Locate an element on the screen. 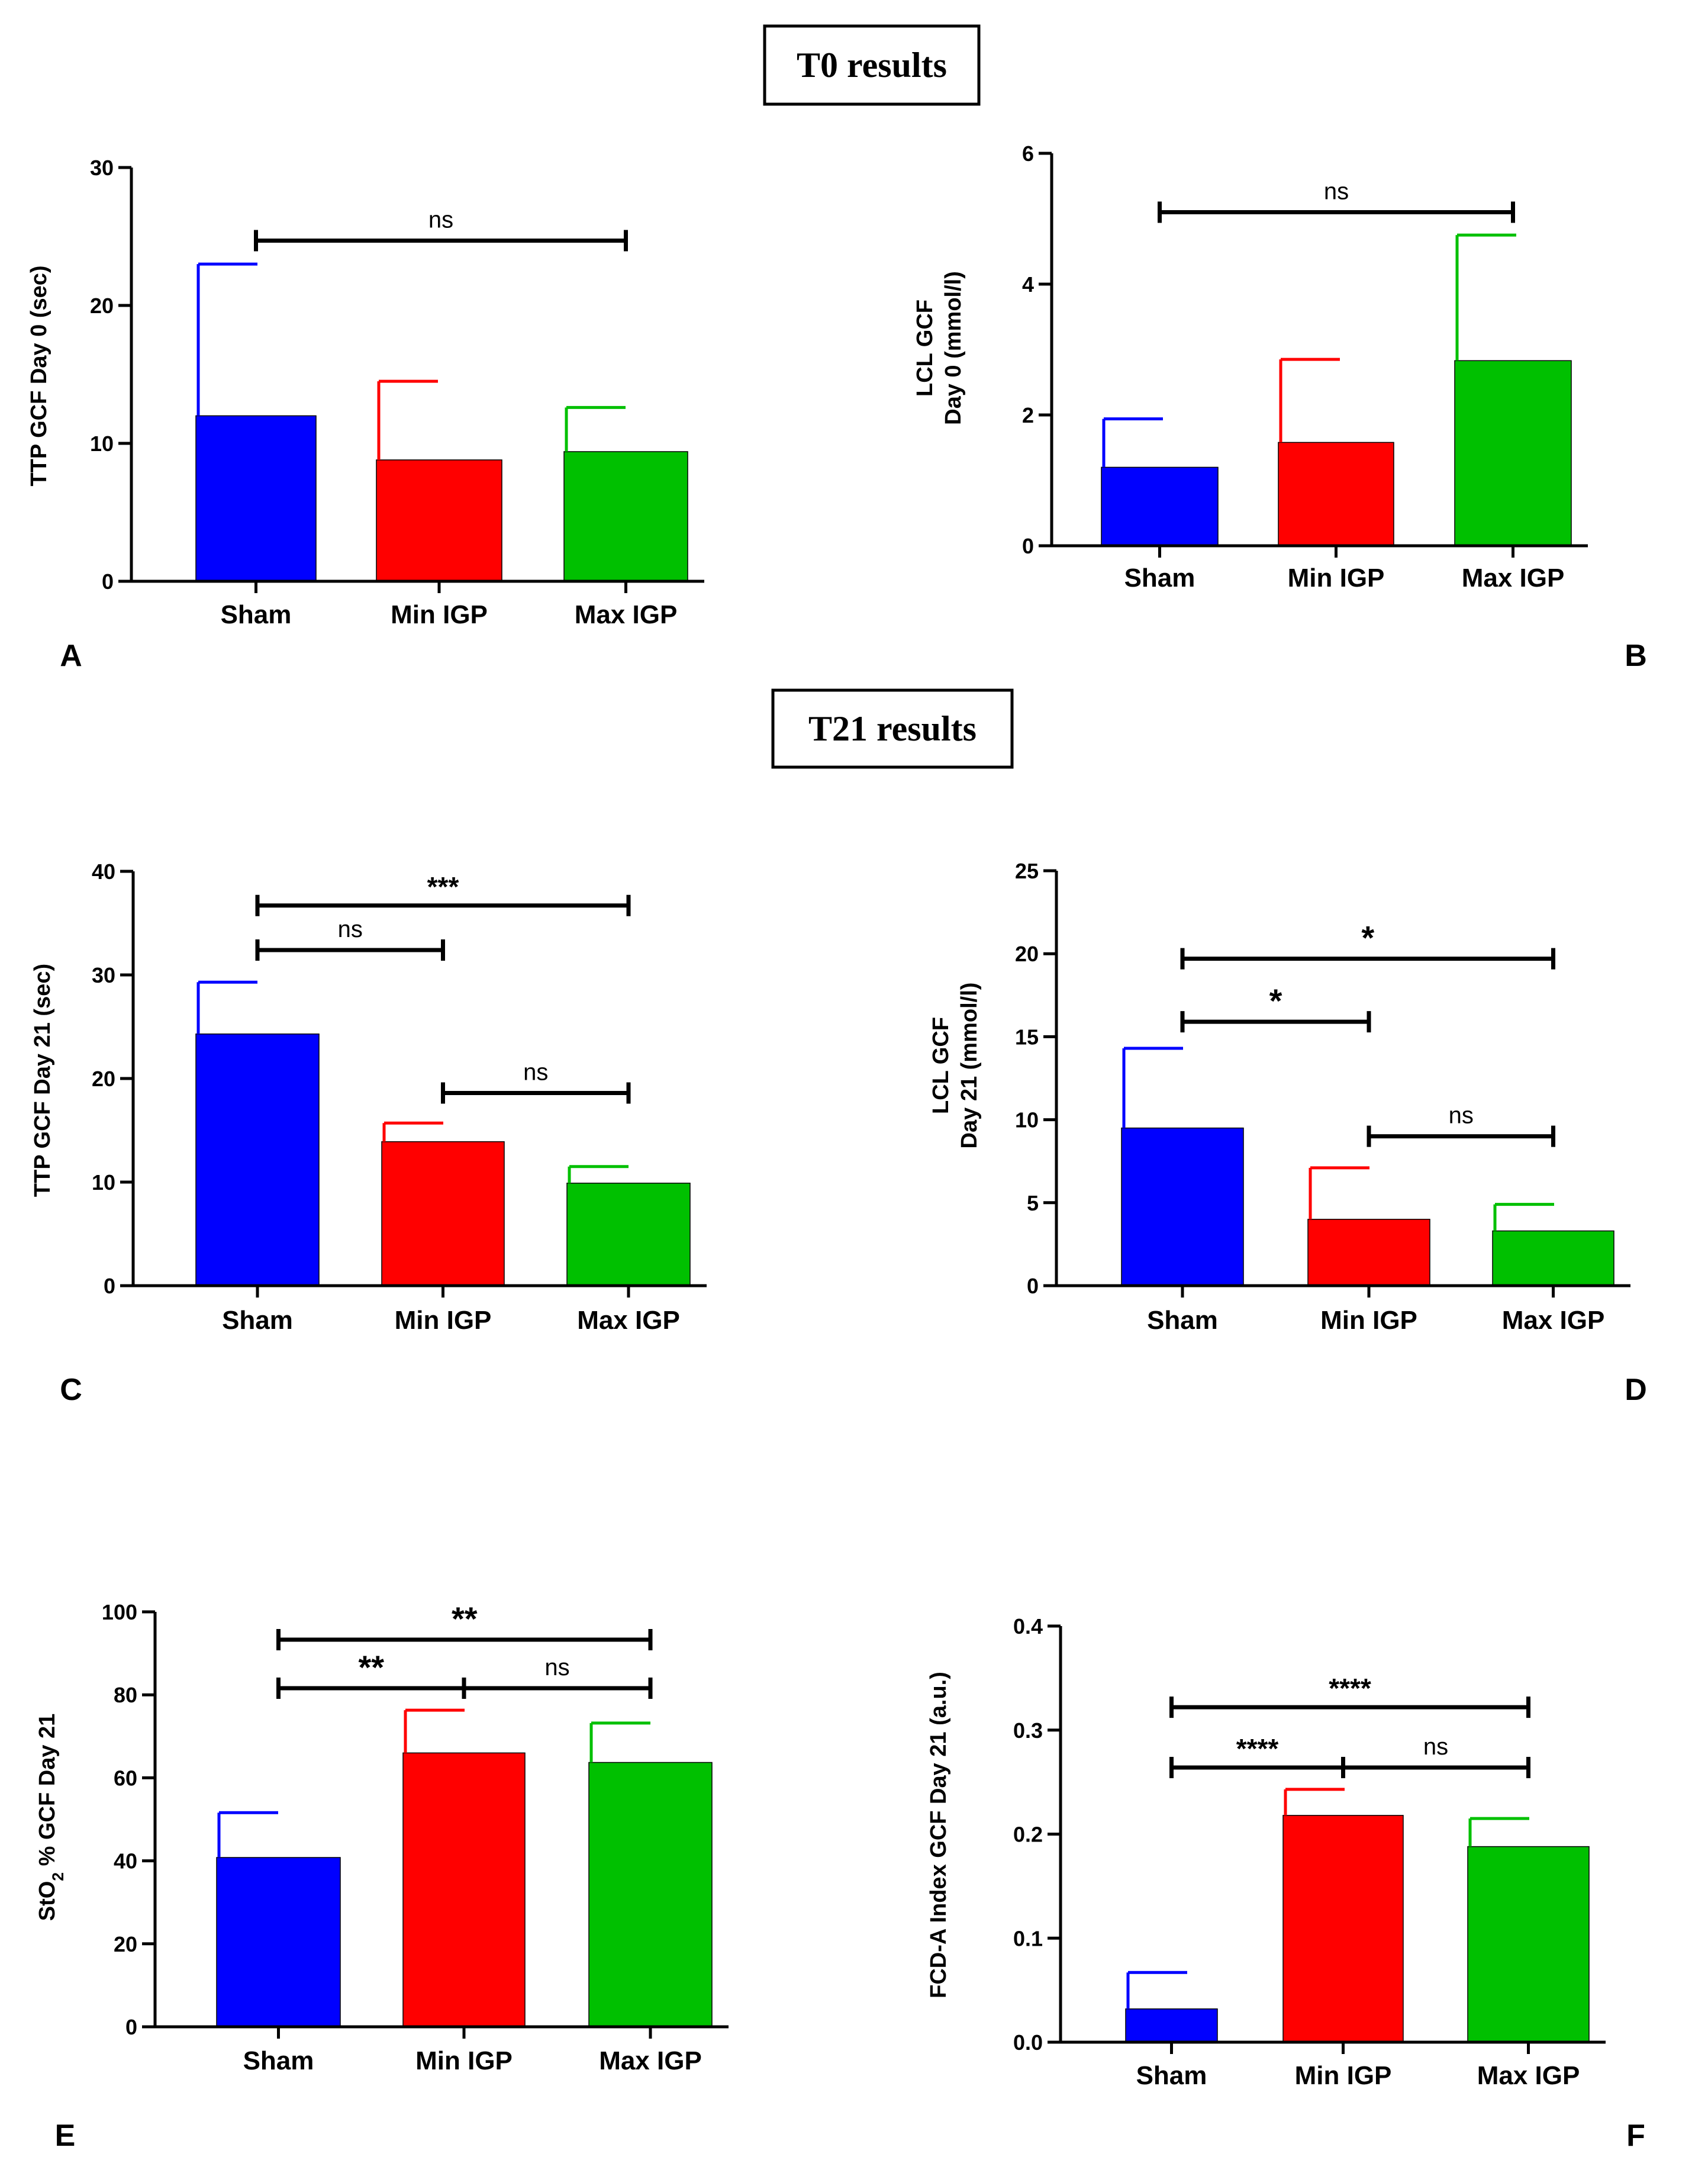 Image resolution: width=1708 pixels, height=2173 pixels. y-axis-label-line1-b: LCL GCF is located at coordinates (925, 348).